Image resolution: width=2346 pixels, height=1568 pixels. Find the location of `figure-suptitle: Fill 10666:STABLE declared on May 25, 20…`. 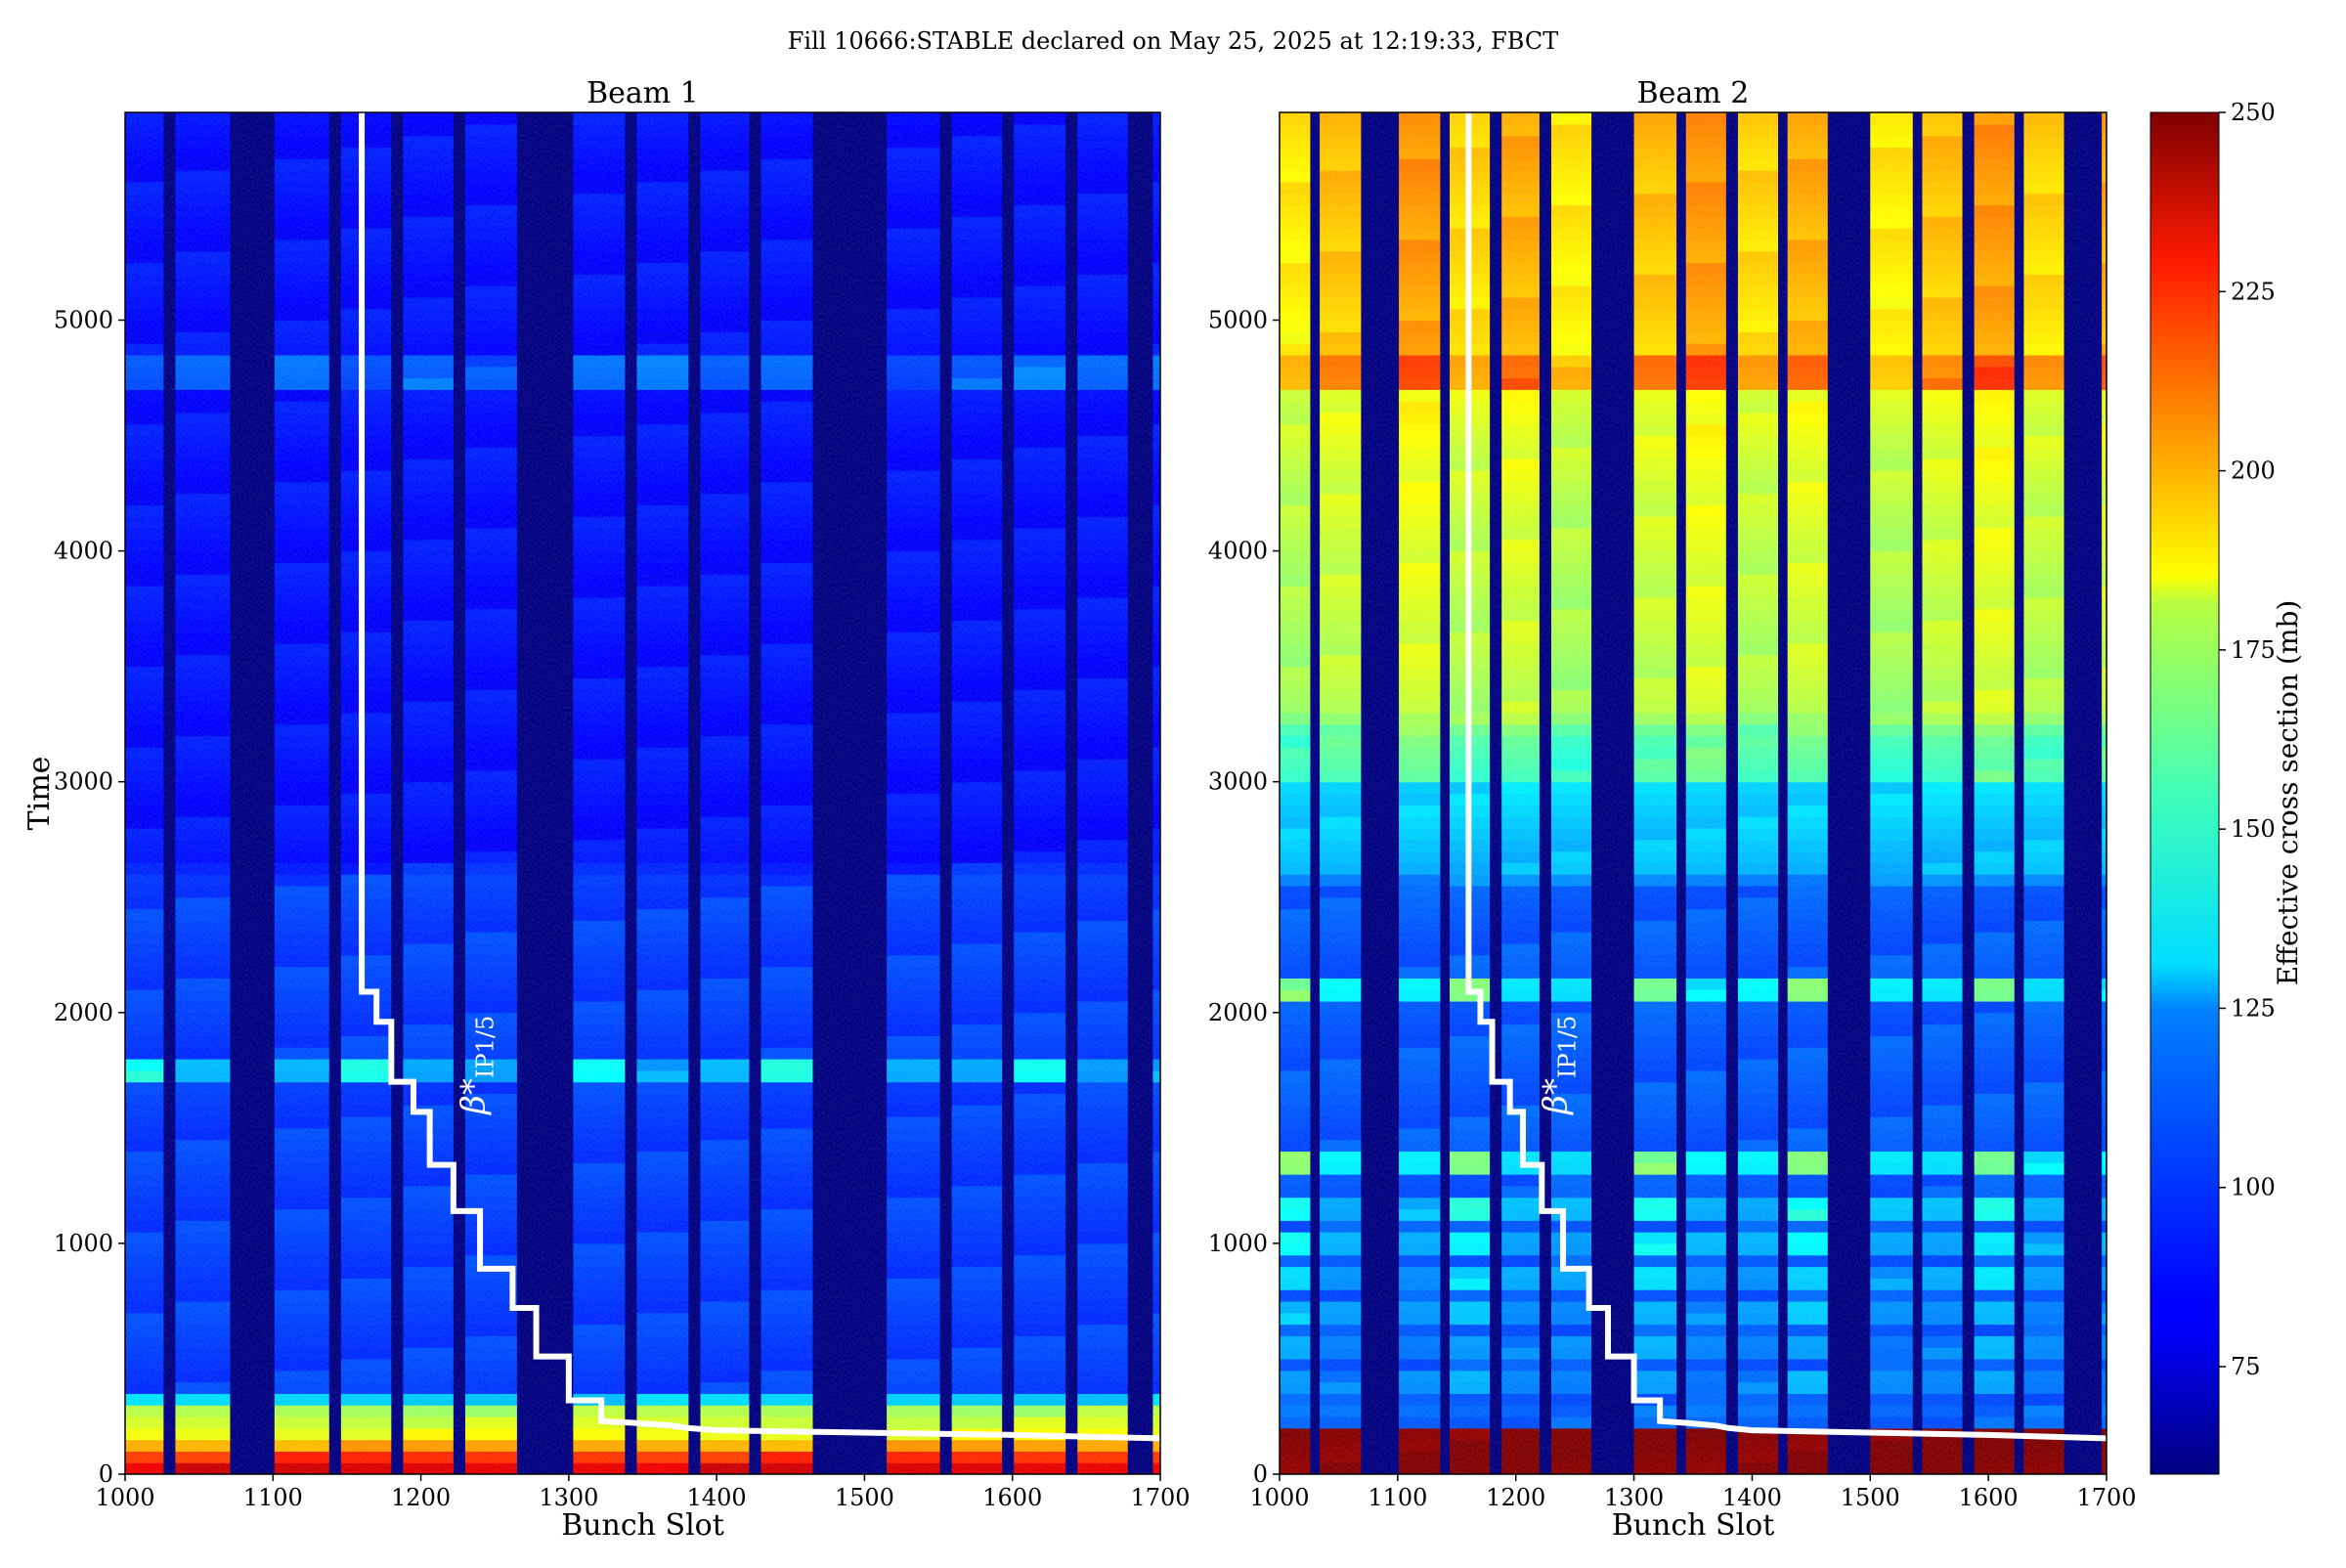

figure-suptitle: Fill 10666:STABLE declared on May 25, 20… is located at coordinates (1173, 41).